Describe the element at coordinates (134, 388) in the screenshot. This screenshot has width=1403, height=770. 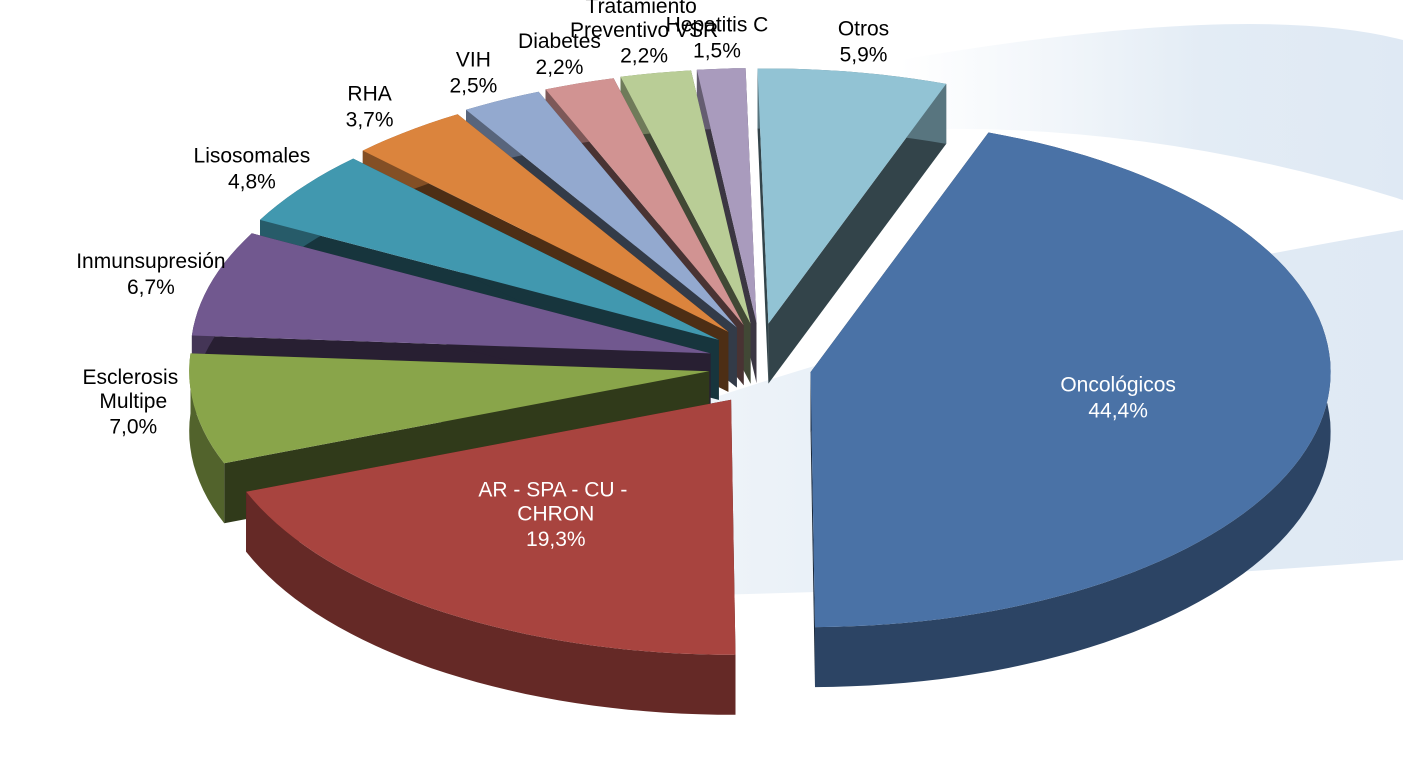
I see `category-label: Esclerosis Multipe` at that location.